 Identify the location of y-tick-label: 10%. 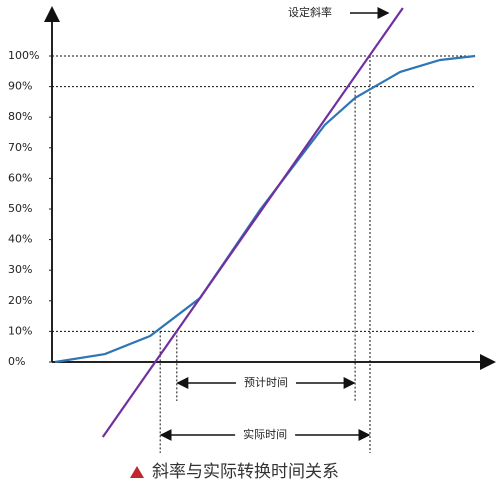
(20, 330).